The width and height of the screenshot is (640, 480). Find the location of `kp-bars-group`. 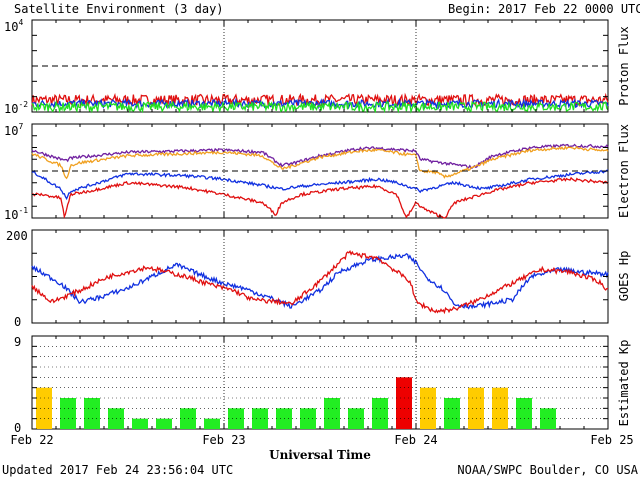

kp-bars-group is located at coordinates (296, 403).